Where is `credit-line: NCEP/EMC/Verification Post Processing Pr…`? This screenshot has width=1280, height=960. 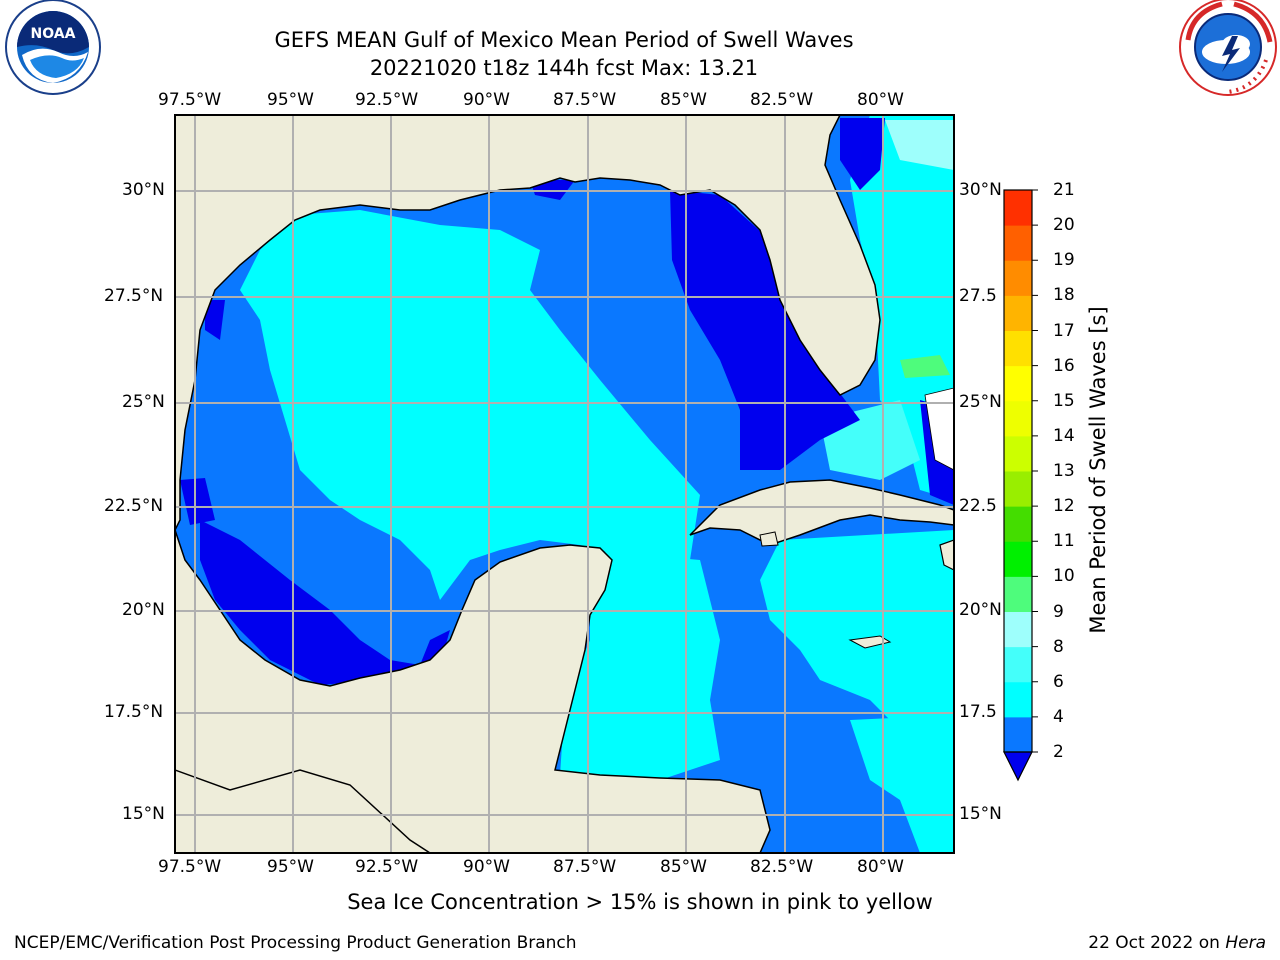
credit-line: NCEP/EMC/Verification Post Processing Pr… is located at coordinates (295, 943).